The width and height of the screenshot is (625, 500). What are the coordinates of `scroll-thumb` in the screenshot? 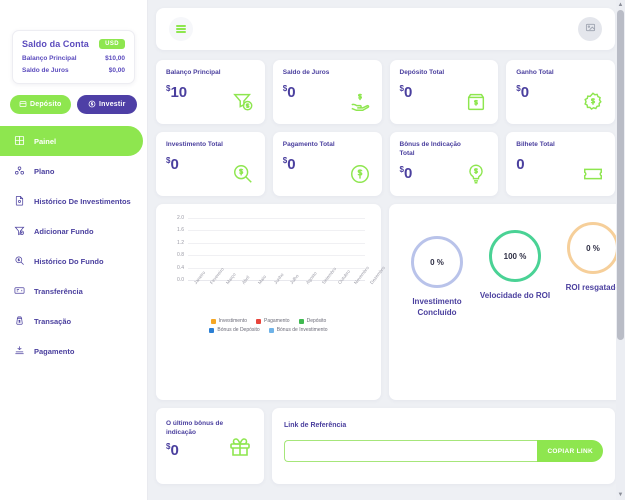 It's located at (620, 175).